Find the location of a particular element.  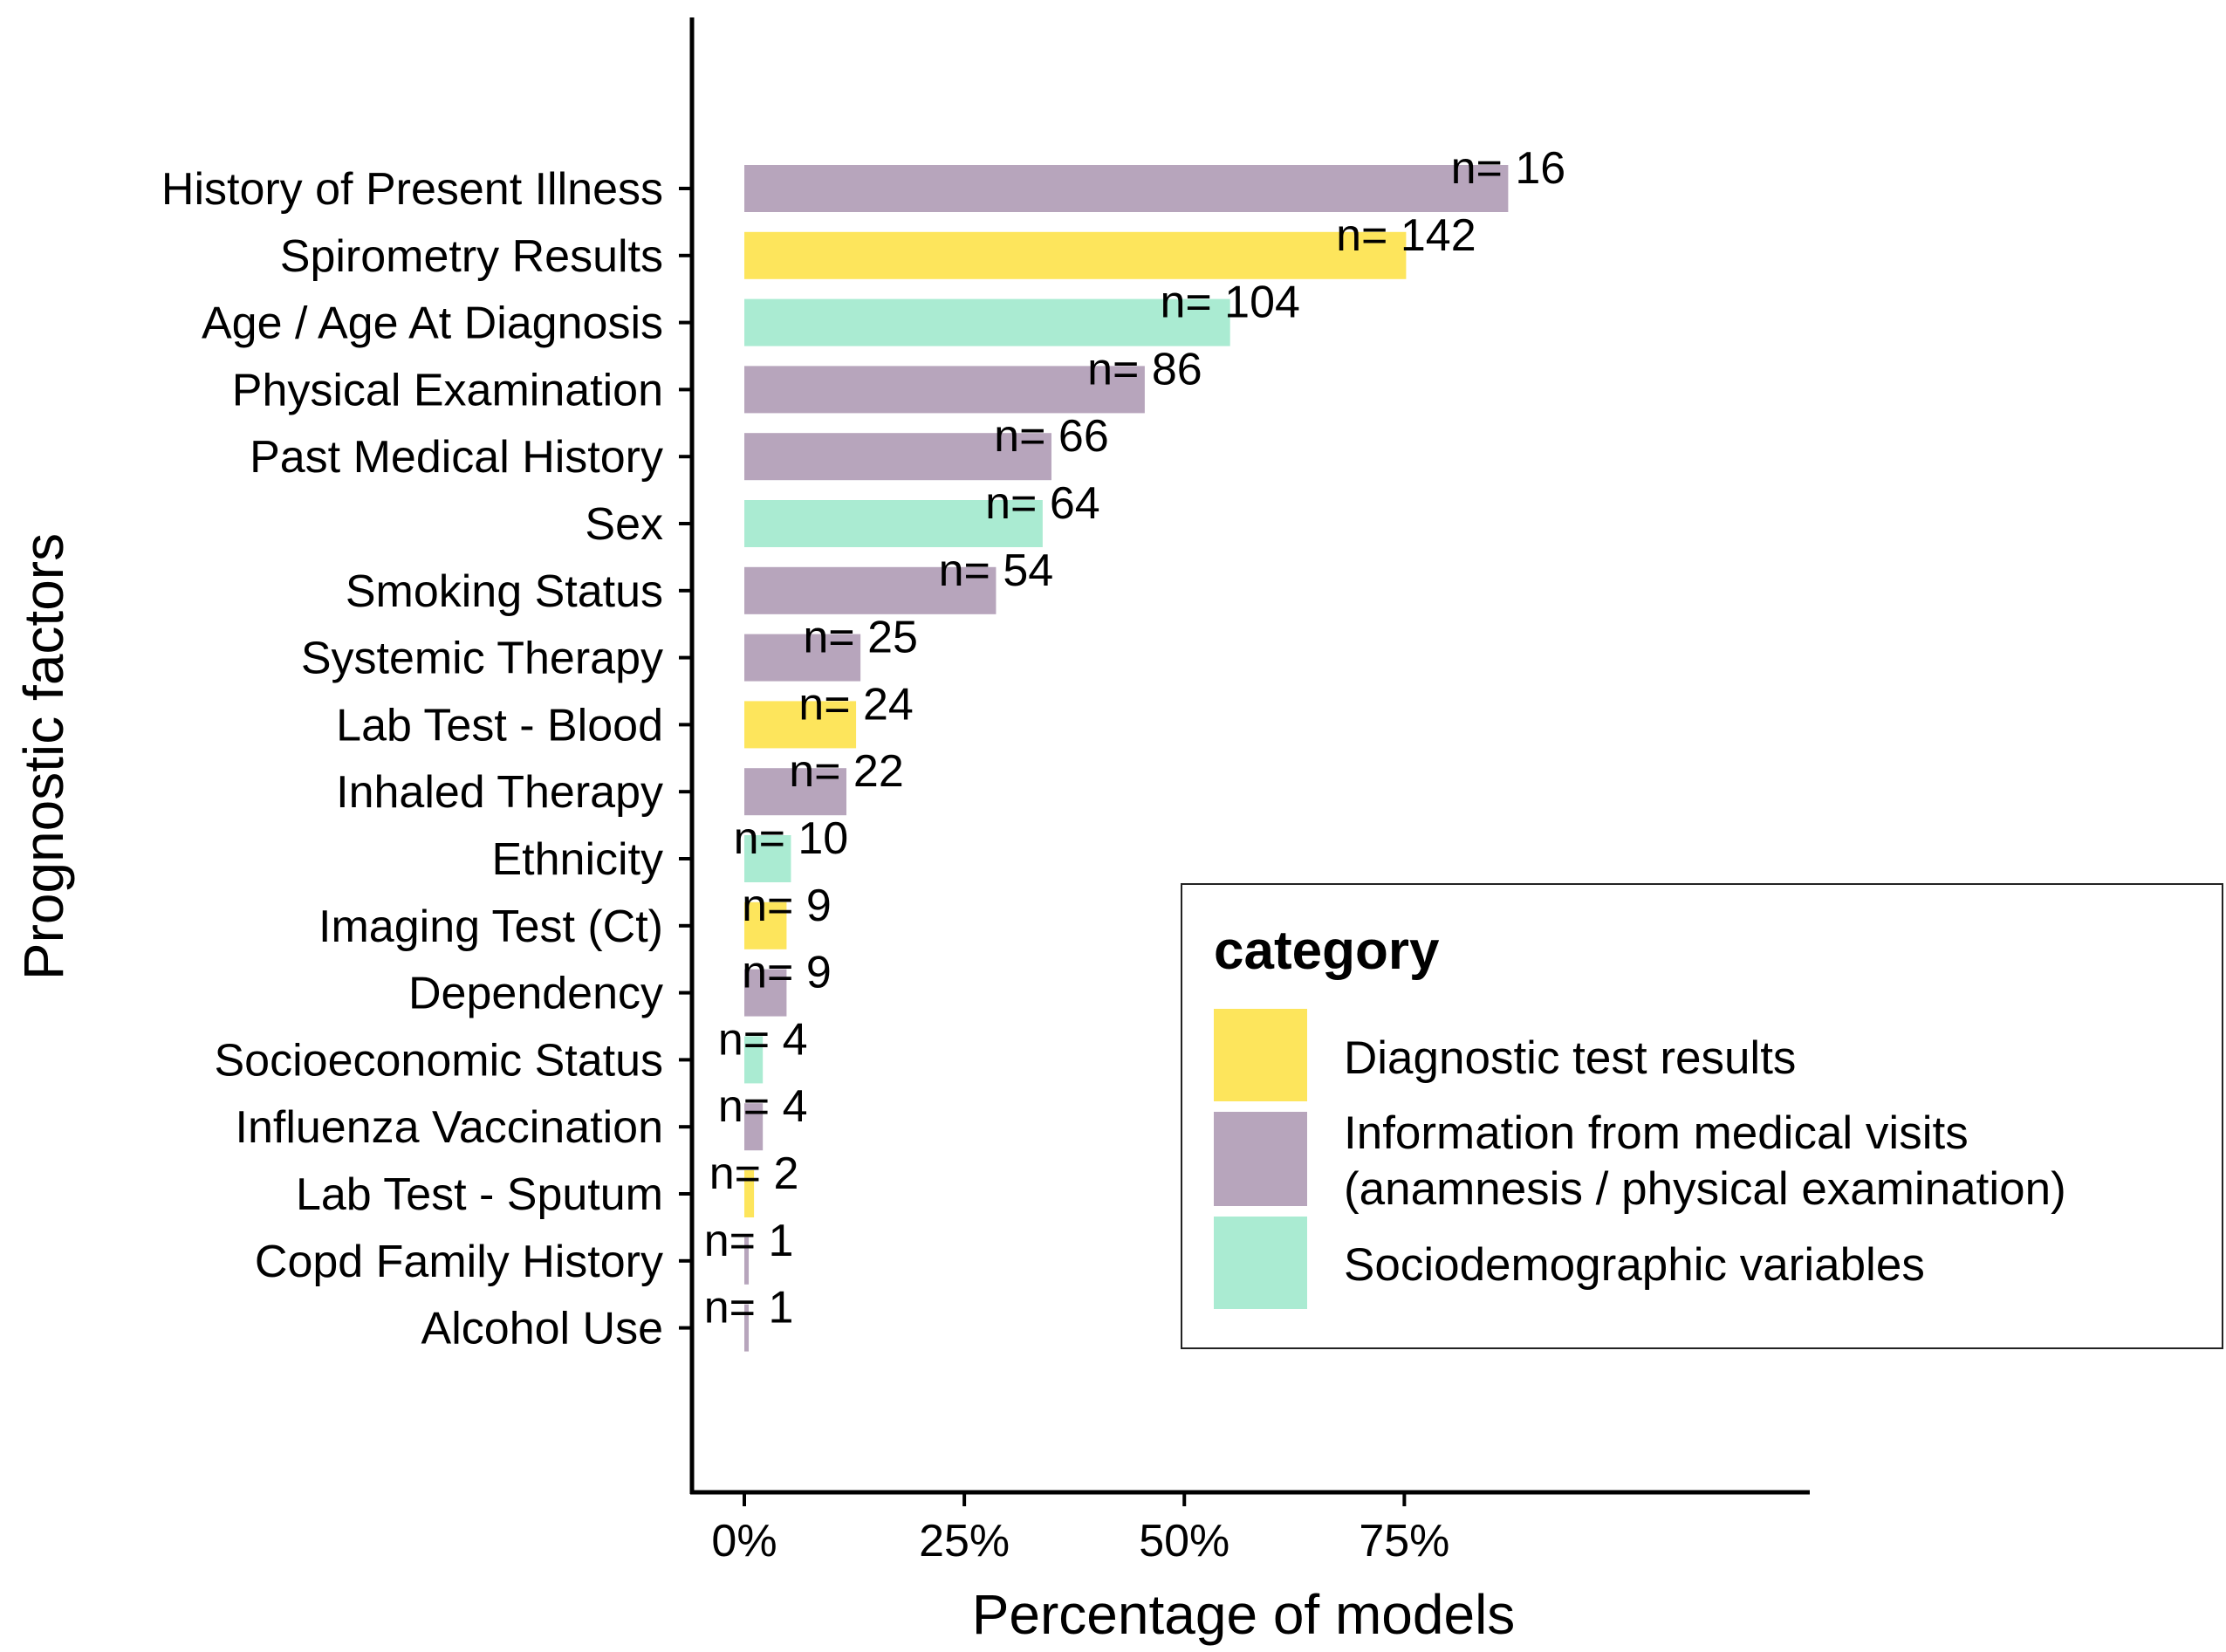

bar-ethnicity is located at coordinates (767, 858).